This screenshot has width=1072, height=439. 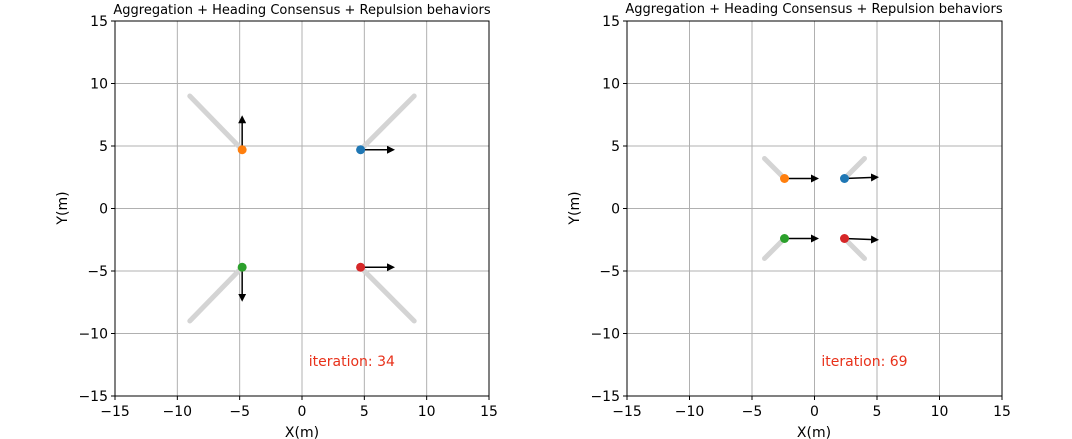 I want to click on iteration-annotation: iteration: 34, so click(x=352, y=362).